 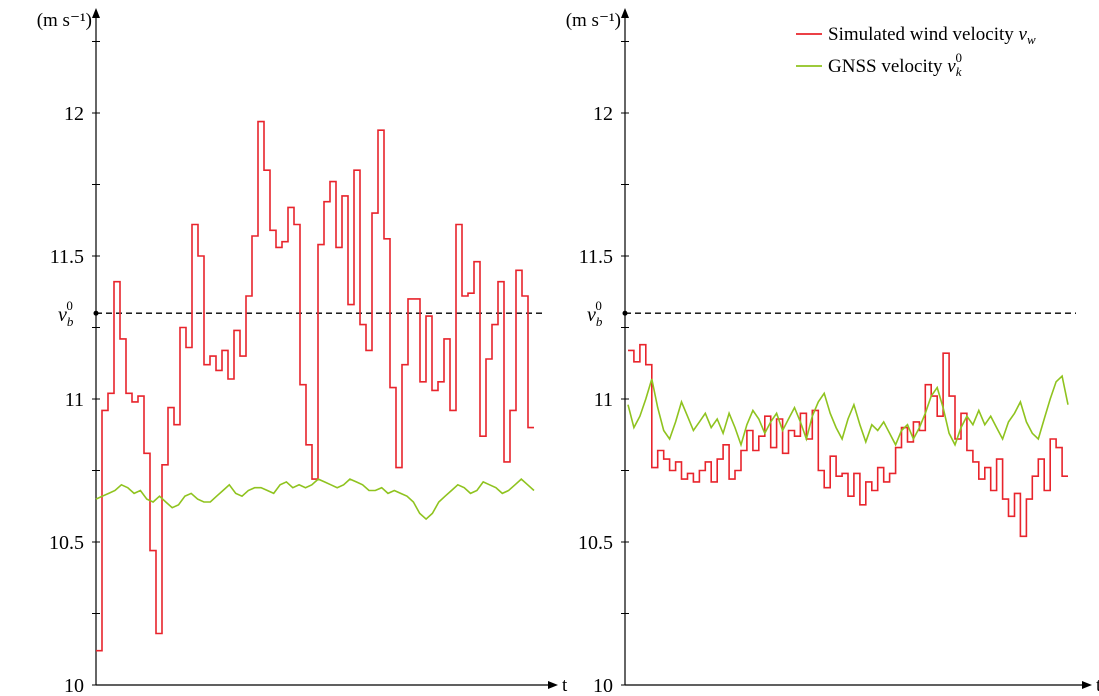 What do you see at coordinates (1087, 685) in the screenshot?
I see `right-x-axis-arrow` at bounding box center [1087, 685].